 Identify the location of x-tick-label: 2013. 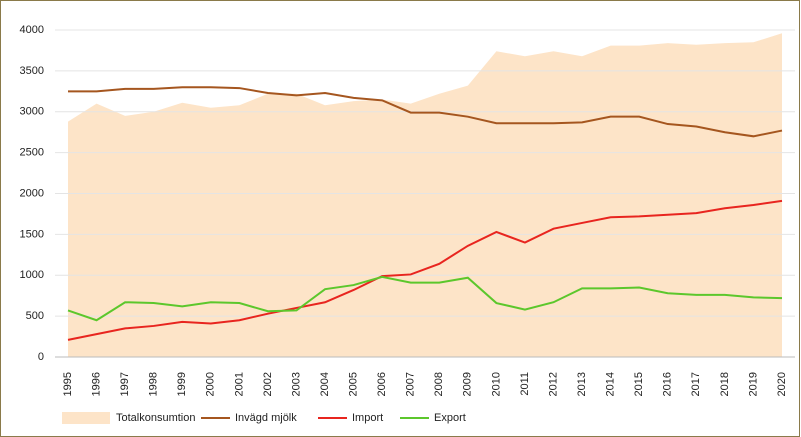
(582, 384).